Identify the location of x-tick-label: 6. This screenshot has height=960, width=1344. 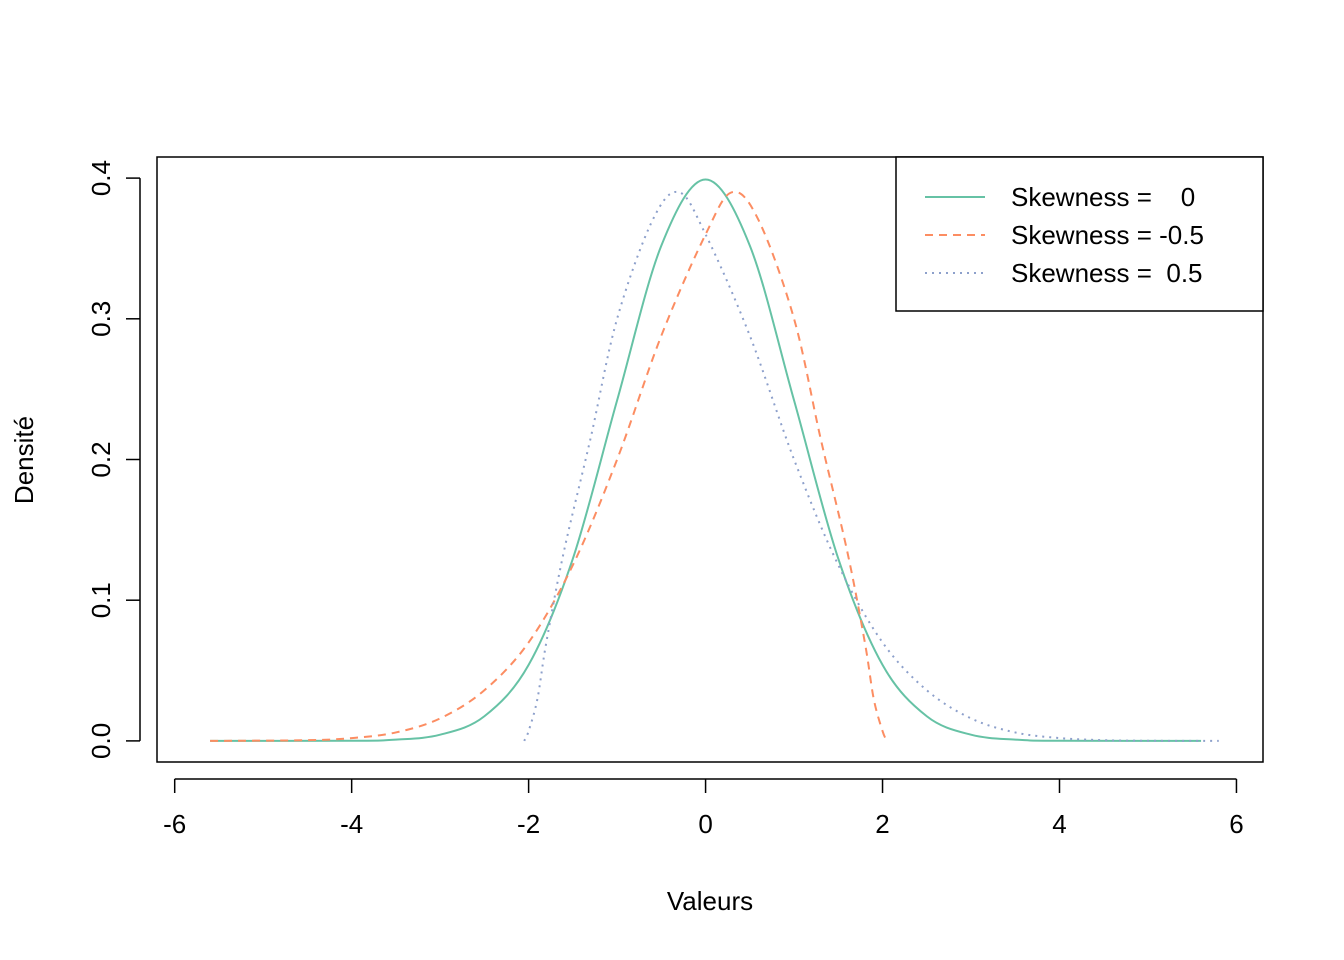
(1236, 824).